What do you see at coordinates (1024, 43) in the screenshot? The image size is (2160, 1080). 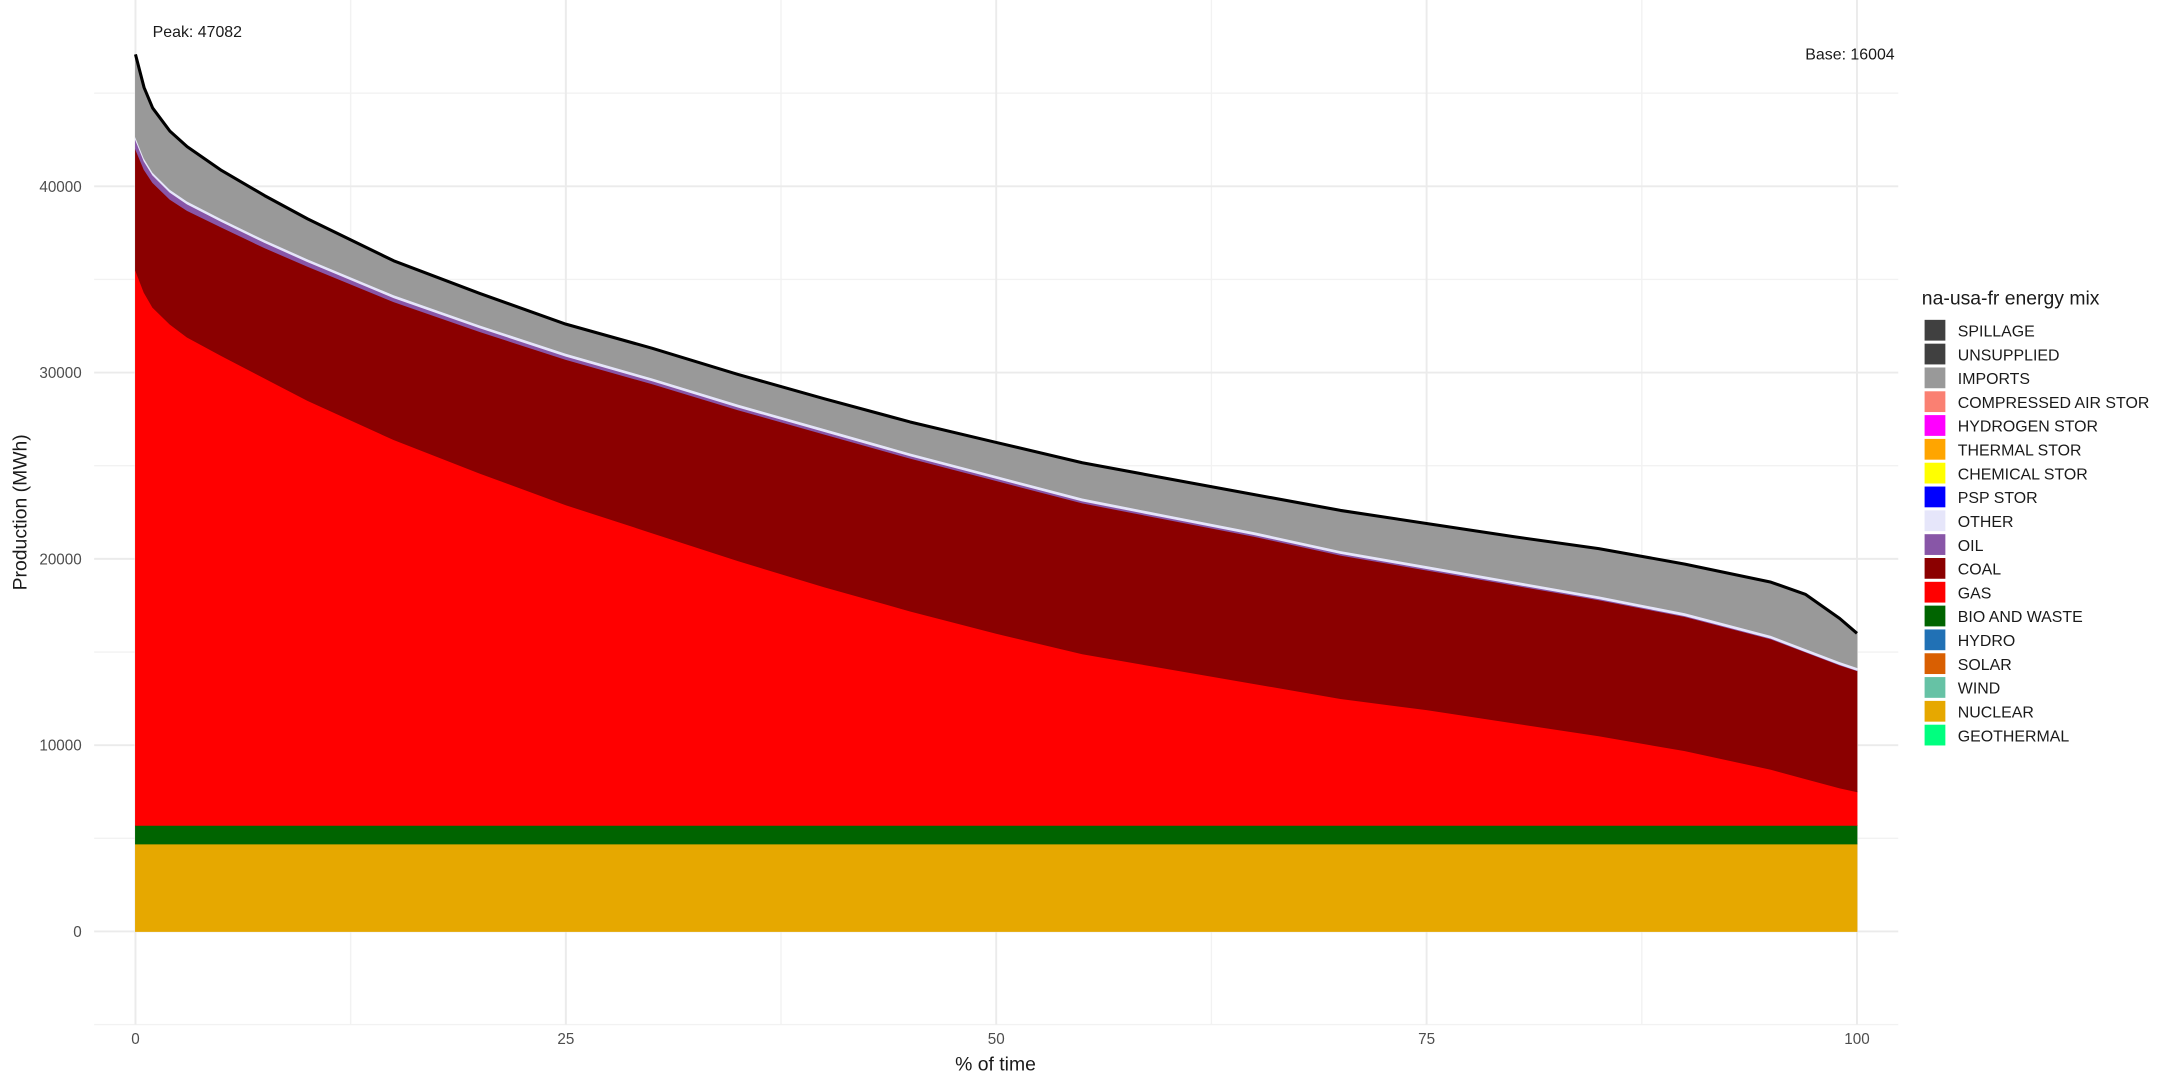 I see `annotations: Peak: 47082 Base: 16004` at bounding box center [1024, 43].